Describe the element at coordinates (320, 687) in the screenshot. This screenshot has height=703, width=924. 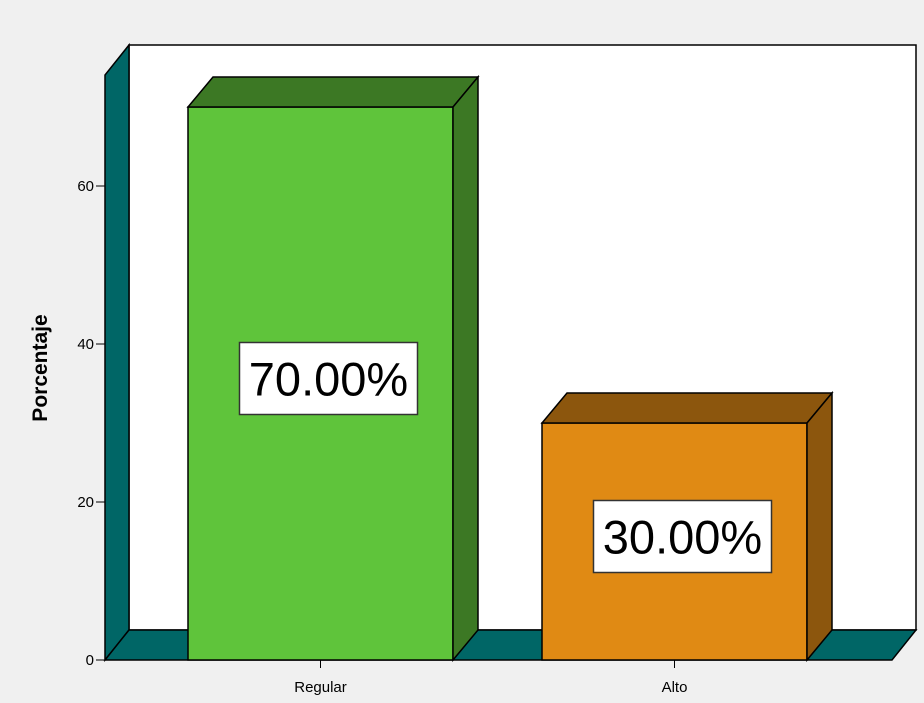
I see `x-category-label: Regular` at that location.